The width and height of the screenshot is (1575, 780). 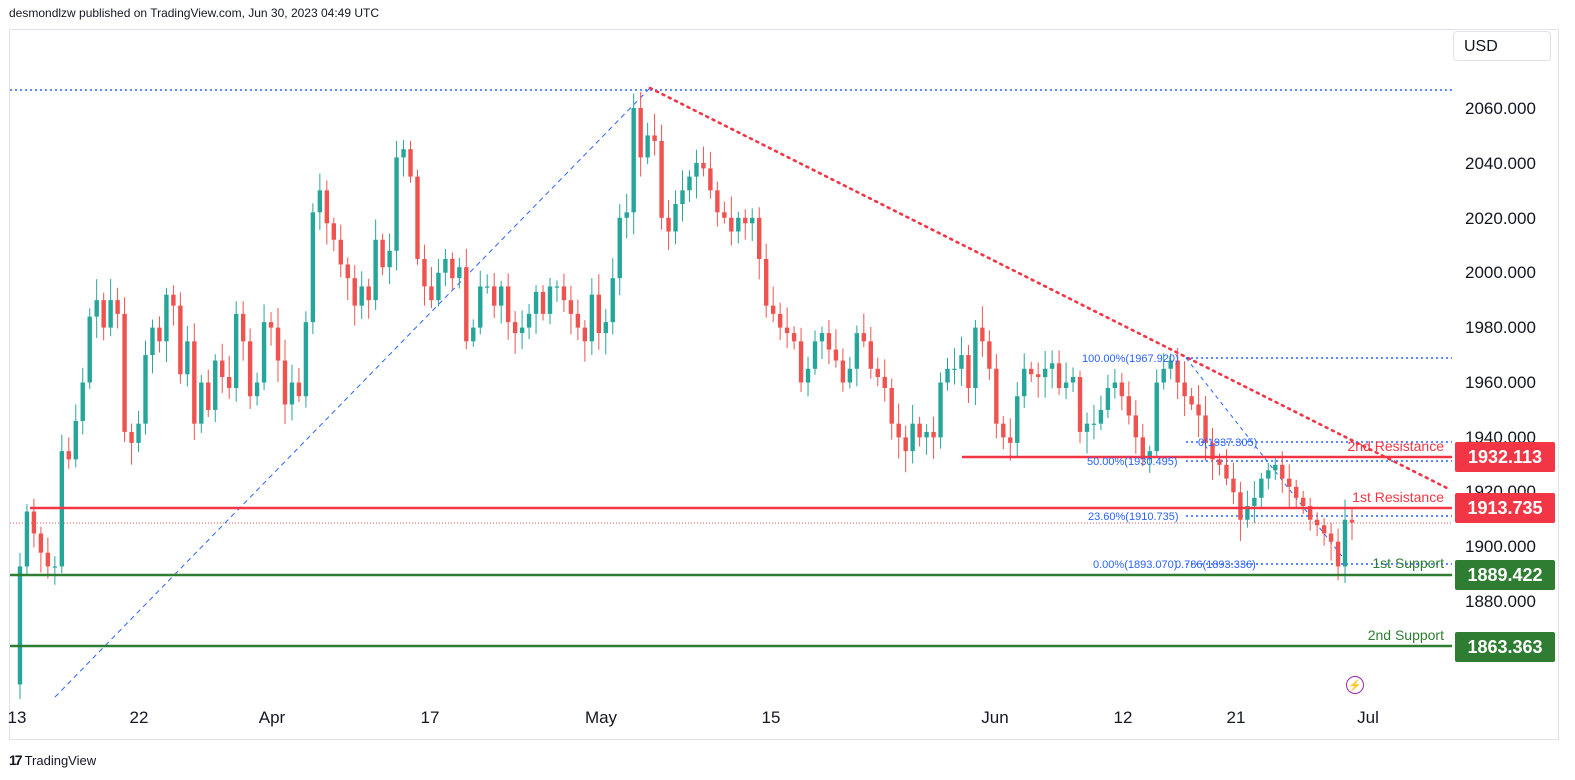 I want to click on y-tick-label: 1880.000, so click(x=1500, y=601).